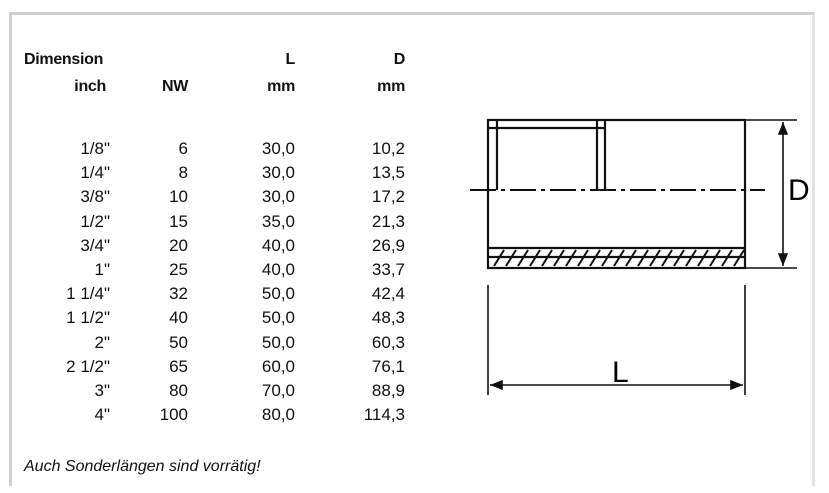 The height and width of the screenshot is (493, 829). Describe the element at coordinates (178, 318) in the screenshot. I see `table-cell: 40` at that location.